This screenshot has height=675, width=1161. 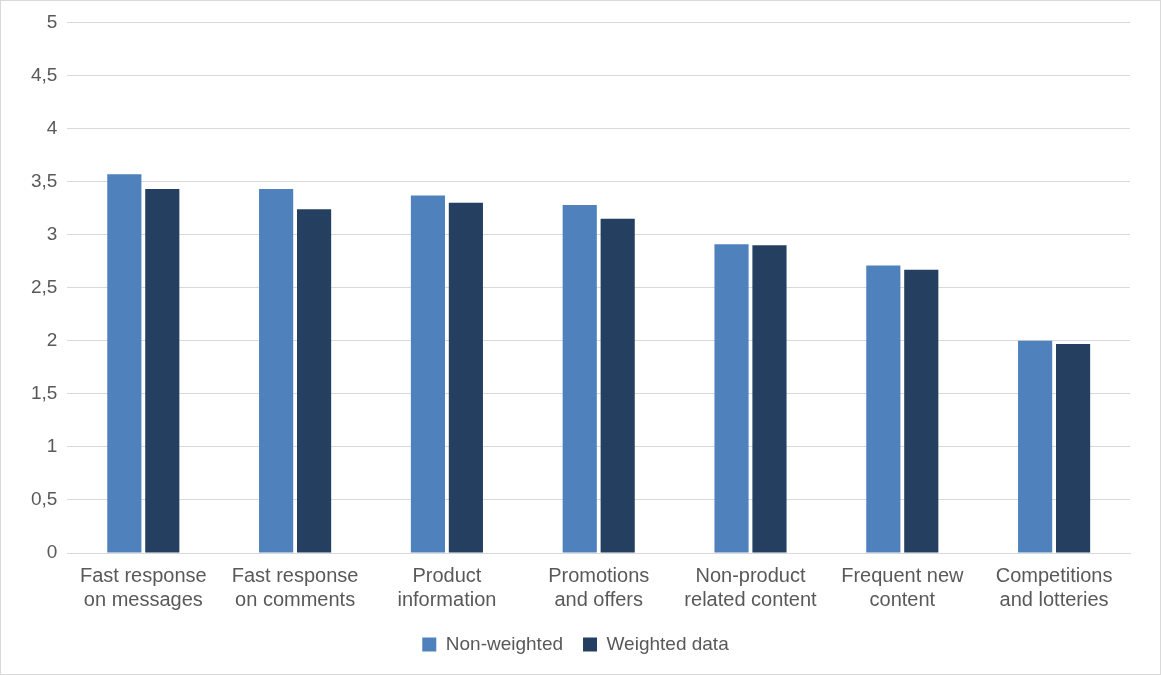 What do you see at coordinates (295, 586) in the screenshot?
I see `x-tick-label: Fast response on comments` at bounding box center [295, 586].